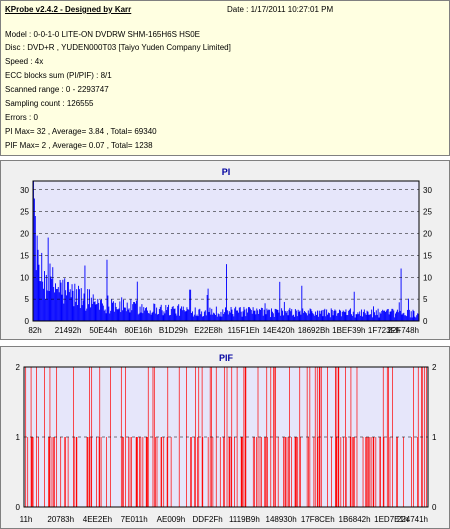 The height and width of the screenshot is (529, 450). Describe the element at coordinates (57, 89) in the screenshot. I see `info-scanned-range: Scanned range : 0 - 2293747` at that location.